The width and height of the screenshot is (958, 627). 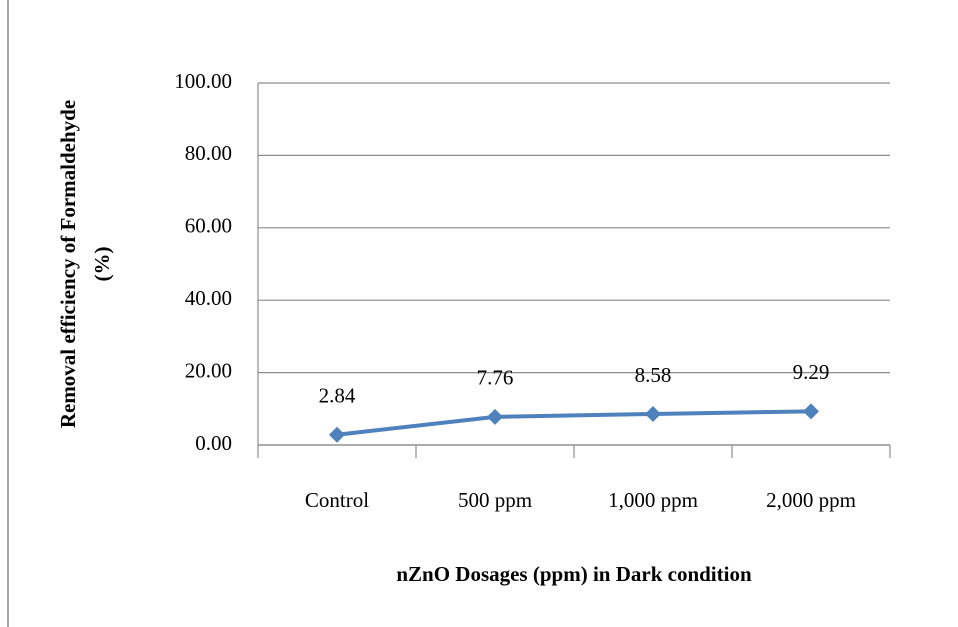 What do you see at coordinates (653, 500) in the screenshot?
I see `x-tick-label: 1,000 ppm` at bounding box center [653, 500].